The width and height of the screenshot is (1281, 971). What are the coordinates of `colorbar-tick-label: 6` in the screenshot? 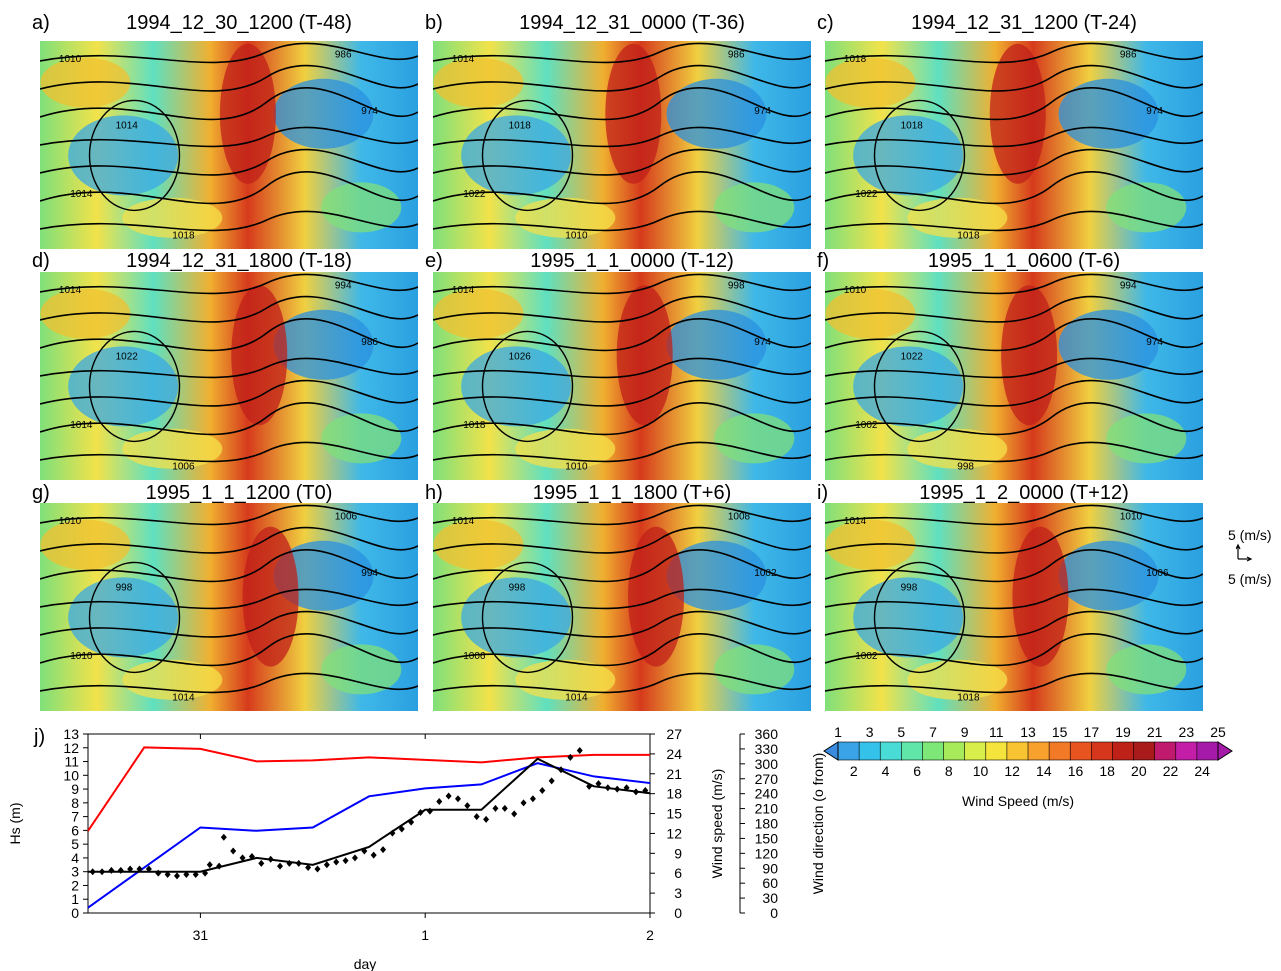 It's located at (917, 771).